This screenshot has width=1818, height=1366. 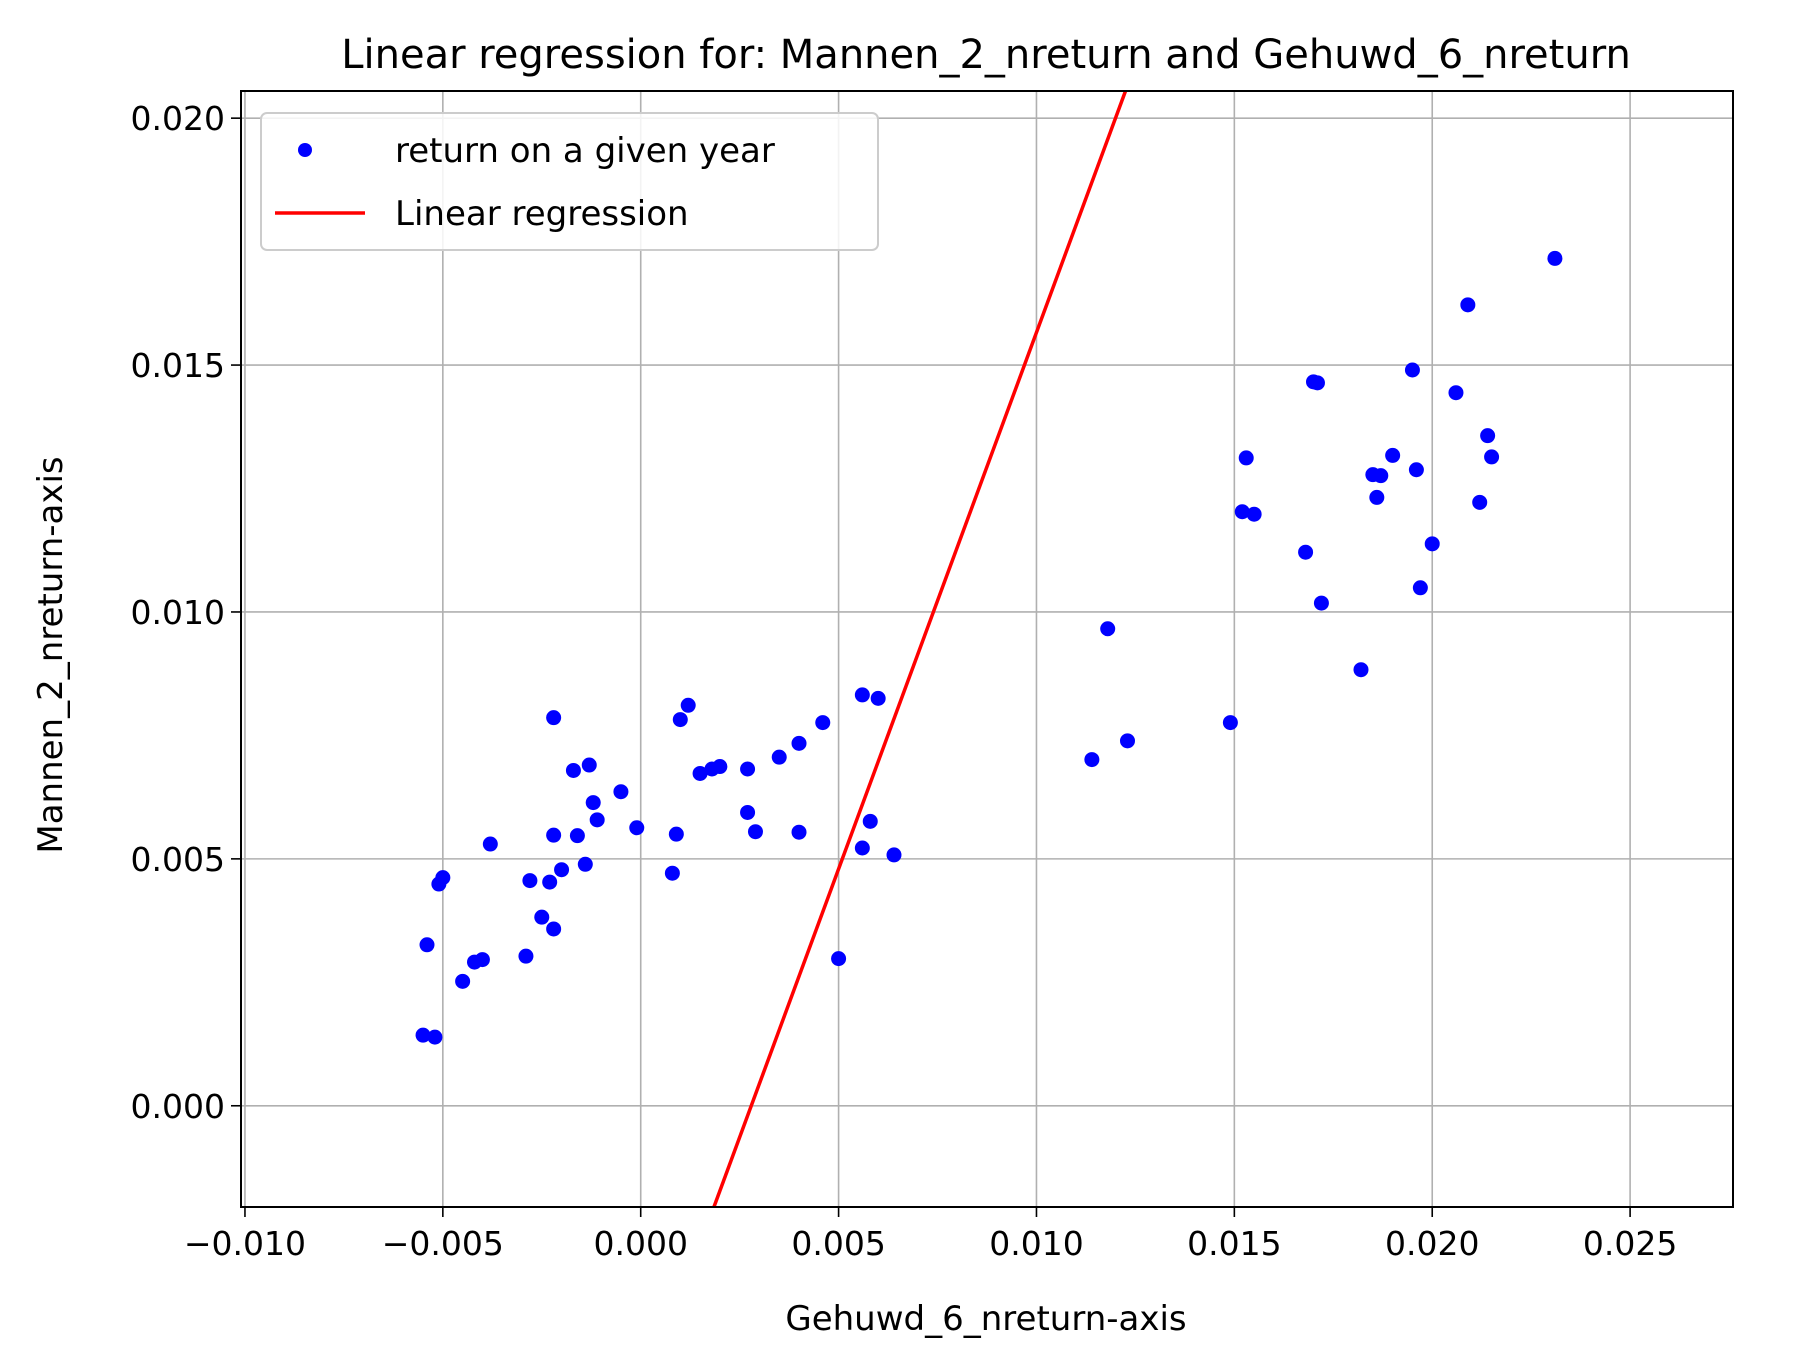 What do you see at coordinates (443, 1243) in the screenshot?
I see `x-tick-label: −0.005` at bounding box center [443, 1243].